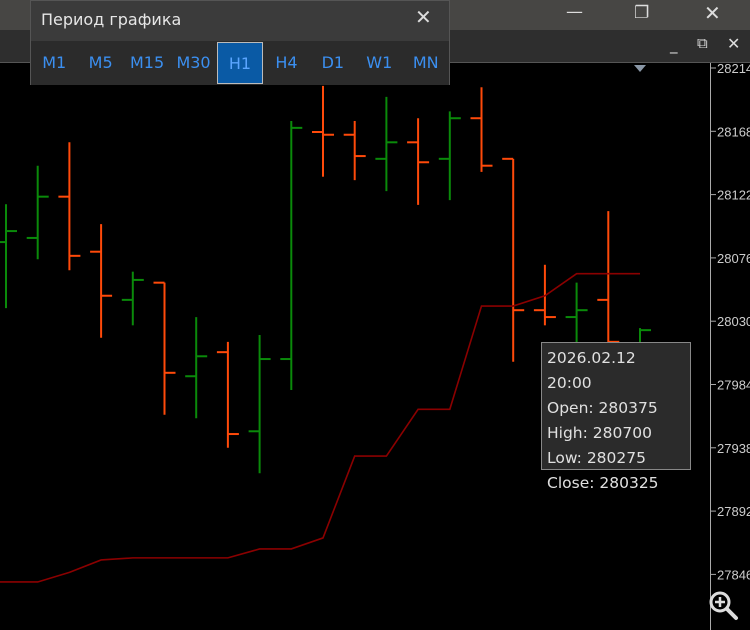  Describe the element at coordinates (733, 321) in the screenshot. I see `y-tick-label: 280300` at that location.